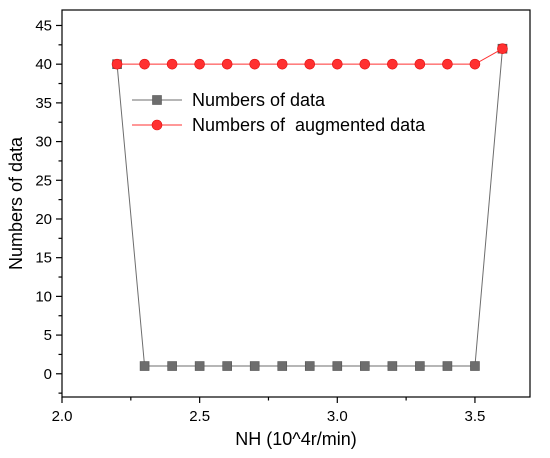 The width and height of the screenshot is (550, 458). What do you see at coordinates (157, 125) in the screenshot?
I see `legend-marker-circle` at bounding box center [157, 125].